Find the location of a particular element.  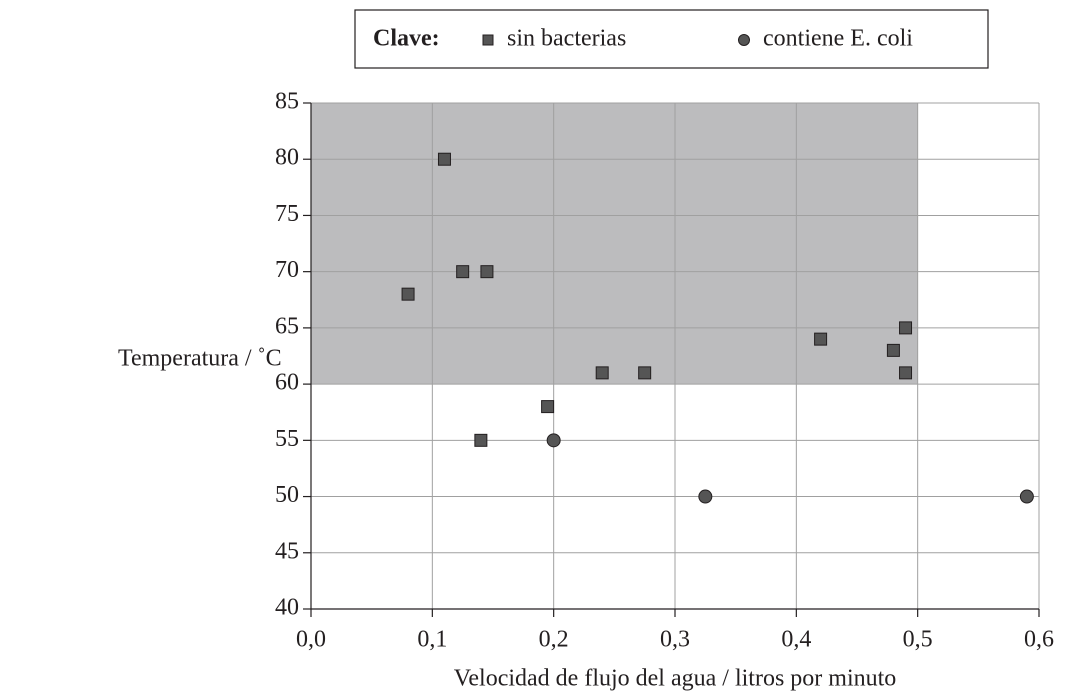

x-tick-label: 0,1 is located at coordinates (432, 640).